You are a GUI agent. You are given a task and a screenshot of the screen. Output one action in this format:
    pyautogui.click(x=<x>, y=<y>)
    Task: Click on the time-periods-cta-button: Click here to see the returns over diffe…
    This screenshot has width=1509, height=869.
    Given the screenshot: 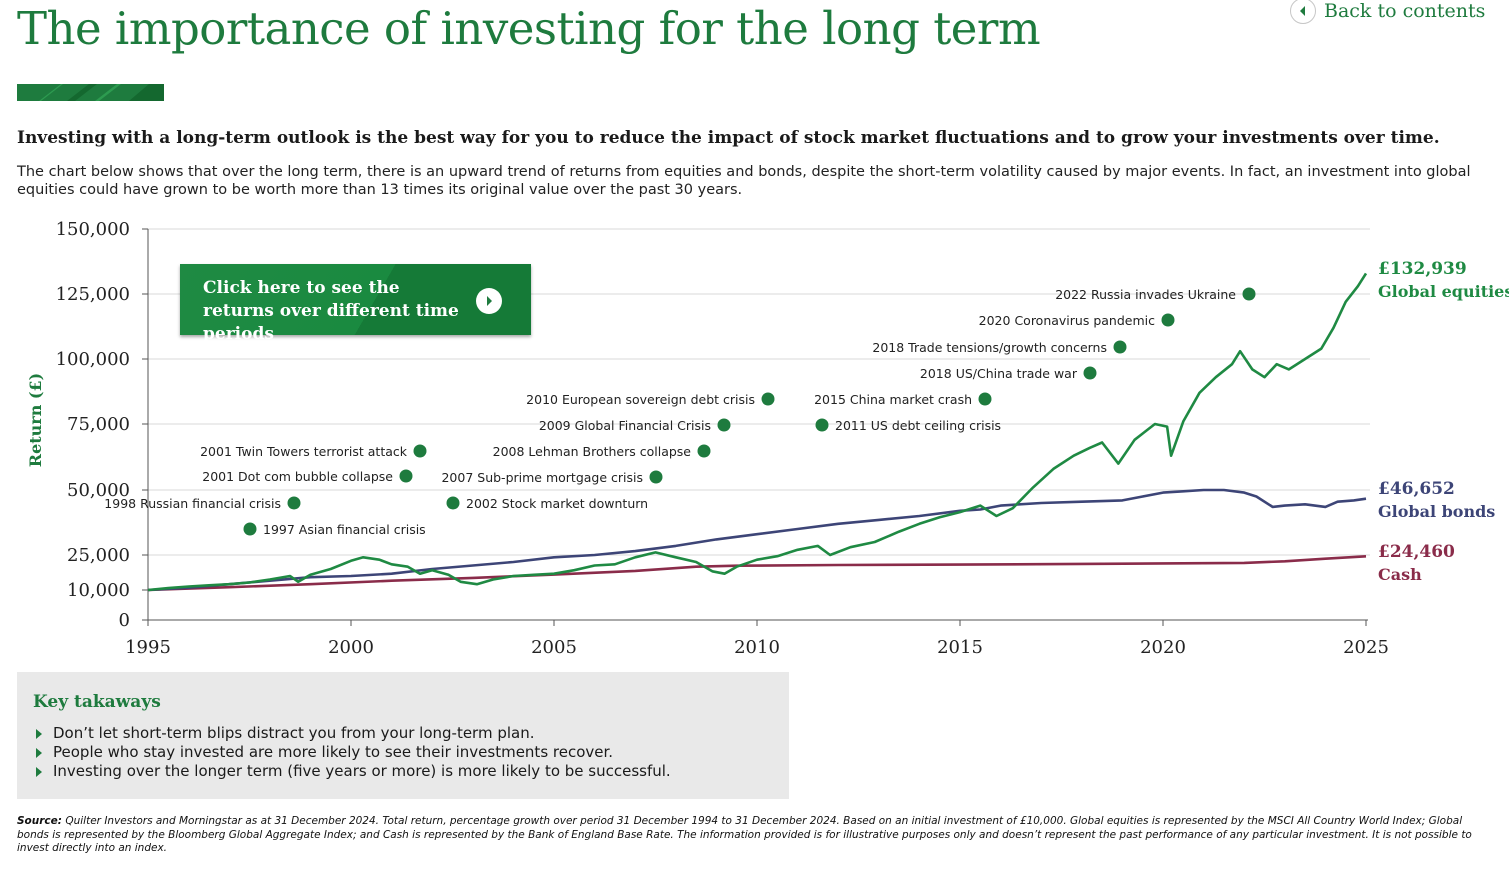 What is the action you would take?
    pyautogui.click(x=355, y=304)
    